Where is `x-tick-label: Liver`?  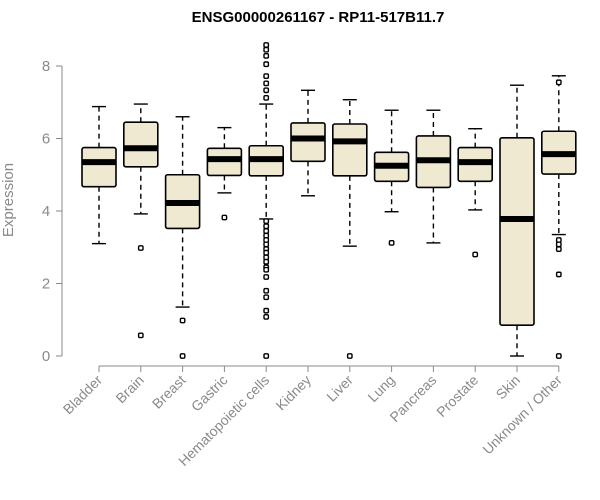 x-tick-label: Liver is located at coordinates (339, 388).